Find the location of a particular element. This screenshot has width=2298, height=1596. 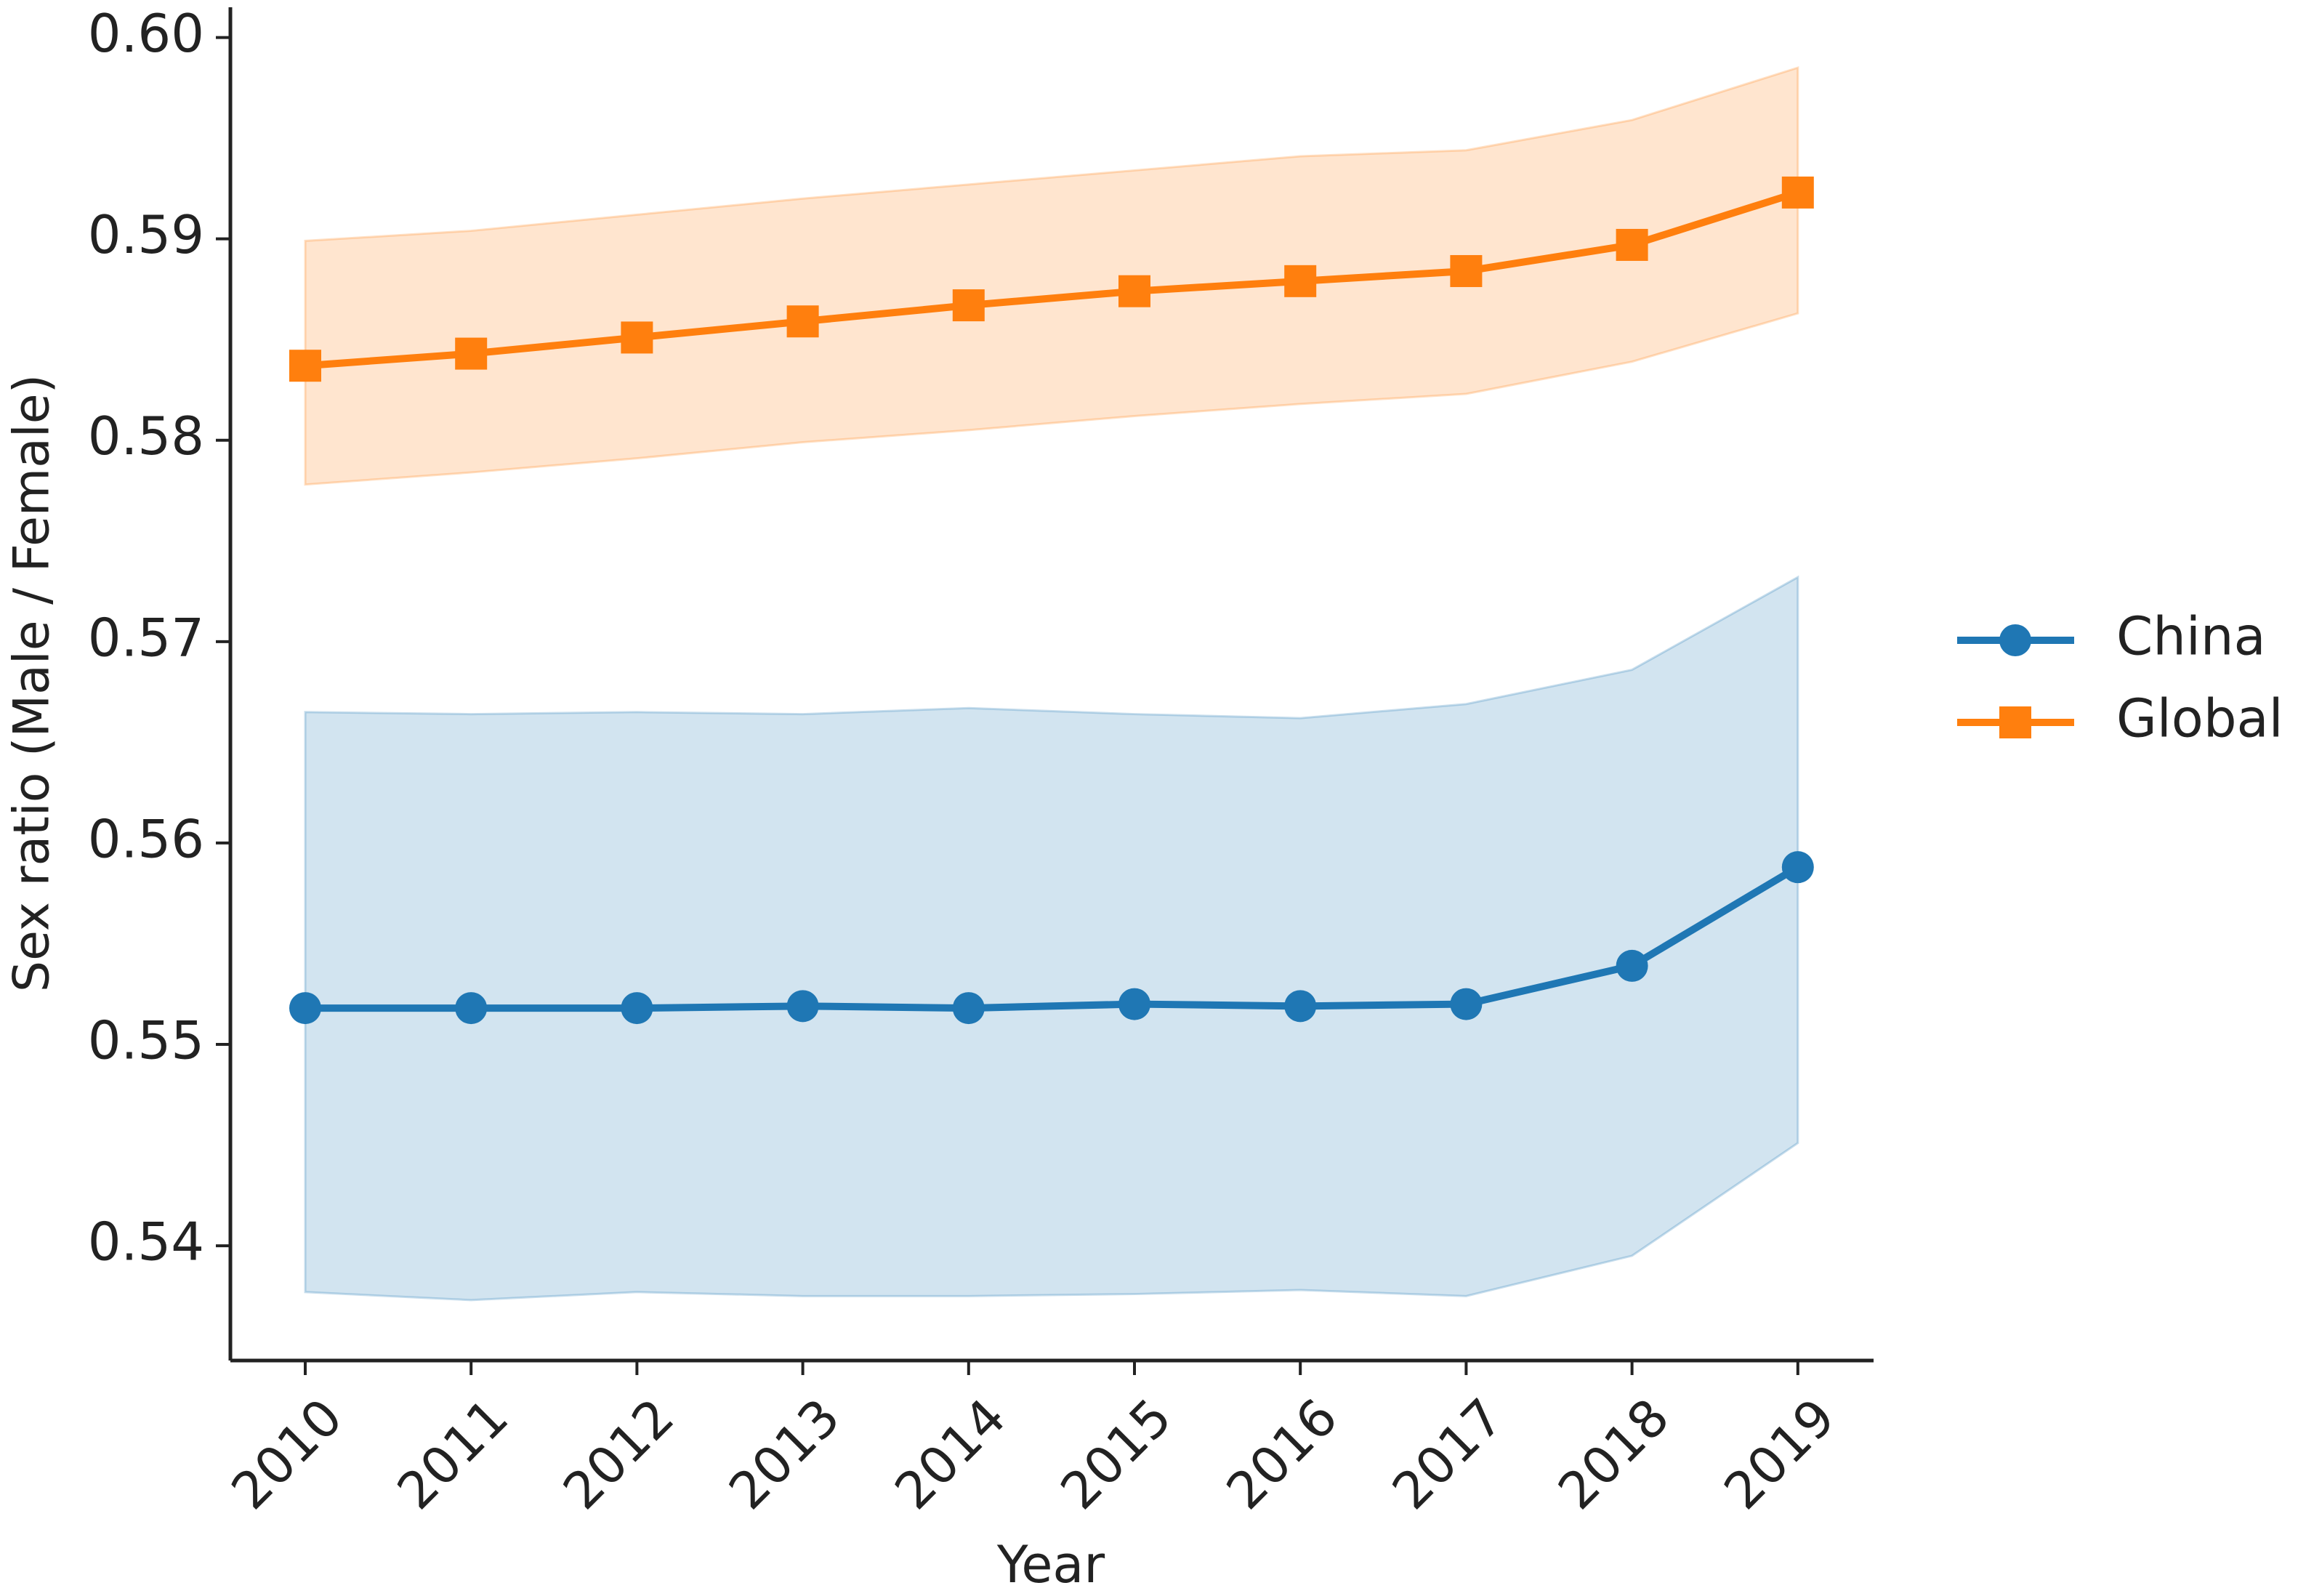

y-tick-label: 0.60 is located at coordinates (146, 34).